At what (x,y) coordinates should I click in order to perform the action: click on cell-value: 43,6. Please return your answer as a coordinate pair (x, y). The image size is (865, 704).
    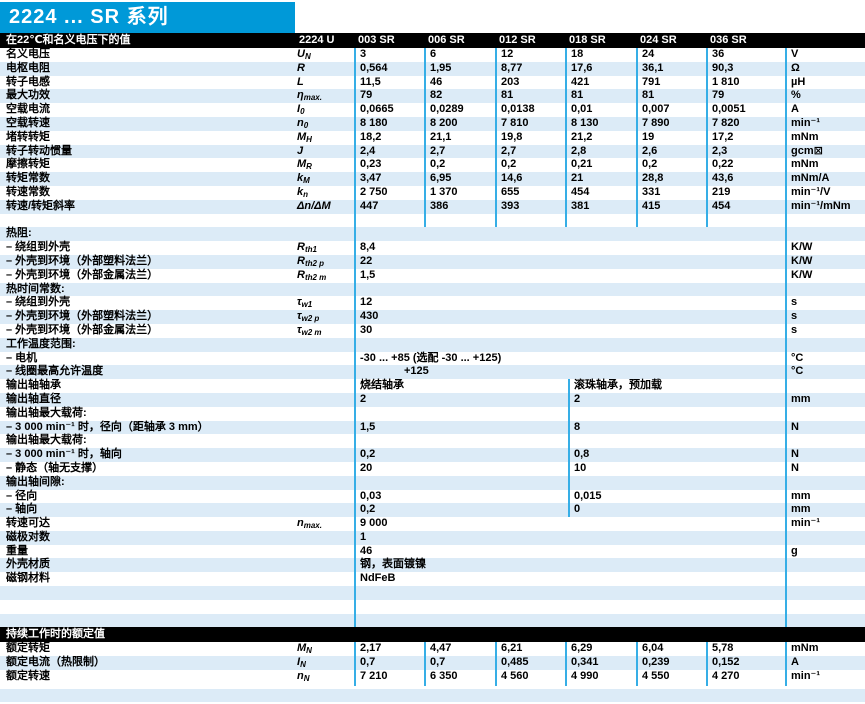
    Looking at the image, I should click on (745, 180).